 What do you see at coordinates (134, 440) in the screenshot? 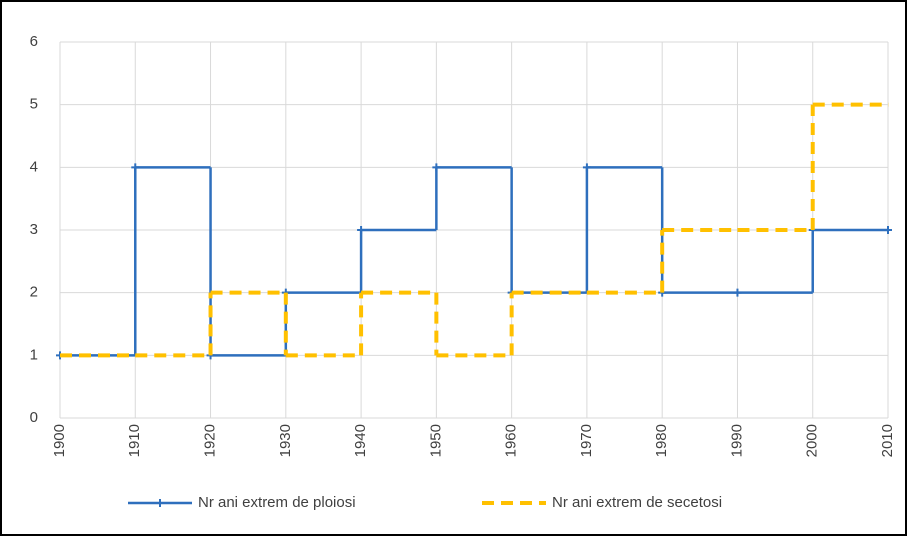
I see `x-tick-label: 1910` at bounding box center [134, 440].